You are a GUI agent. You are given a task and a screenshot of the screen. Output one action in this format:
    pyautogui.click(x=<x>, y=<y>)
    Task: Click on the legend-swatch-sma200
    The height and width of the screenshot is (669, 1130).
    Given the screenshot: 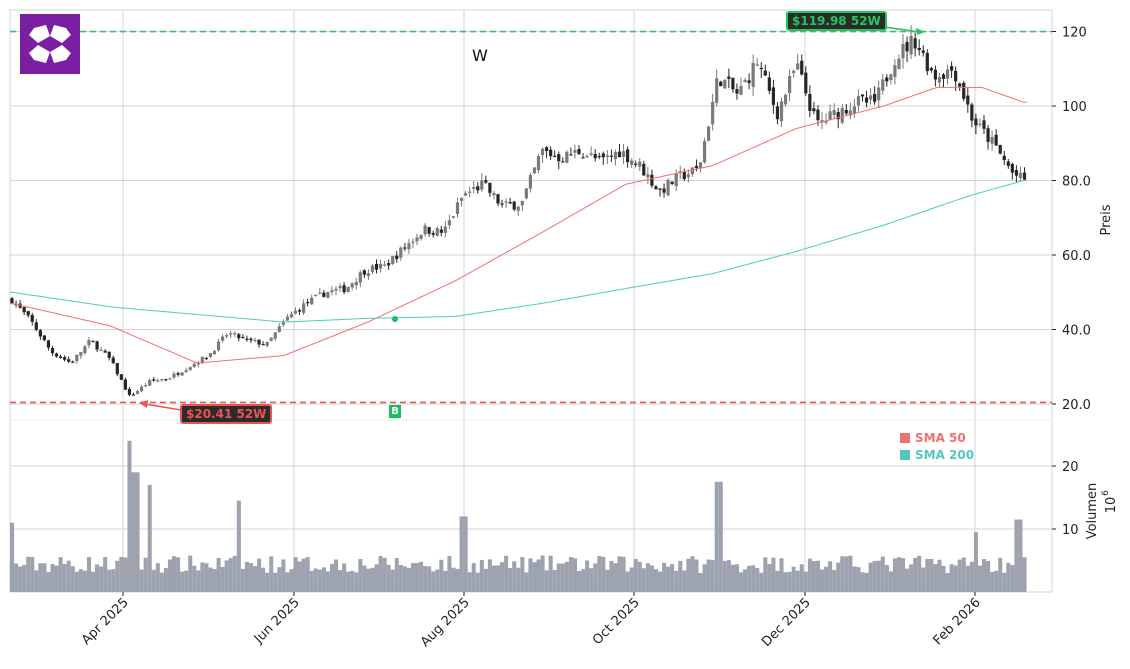 What is the action you would take?
    pyautogui.click(x=905, y=454)
    